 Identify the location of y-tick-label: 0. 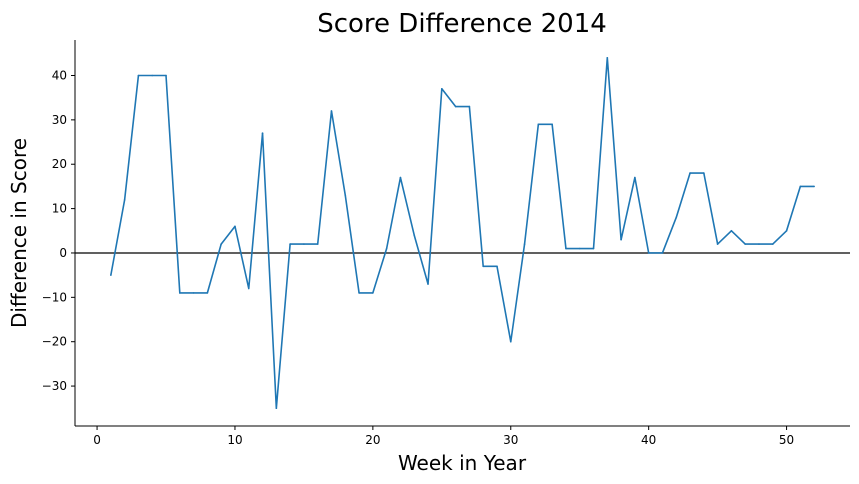
(63, 253).